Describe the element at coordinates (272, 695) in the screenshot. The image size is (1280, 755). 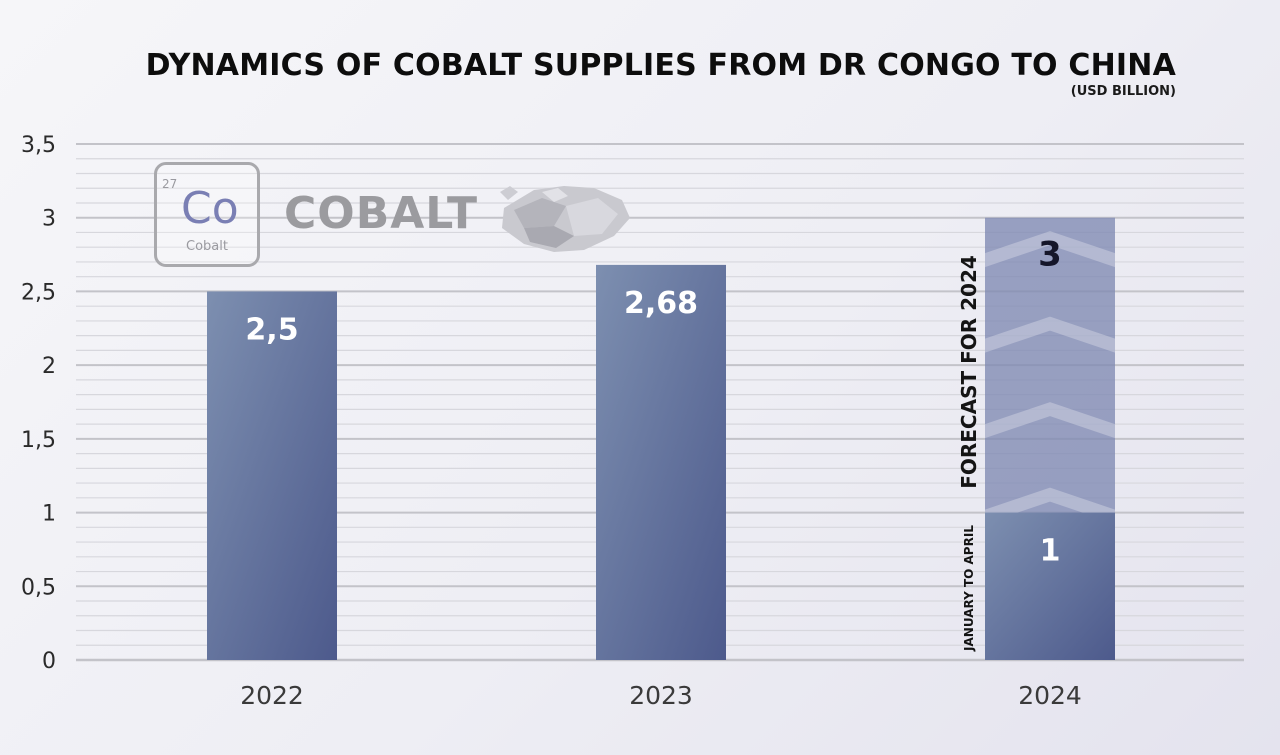
I see `x-tick-label: 2022` at that location.